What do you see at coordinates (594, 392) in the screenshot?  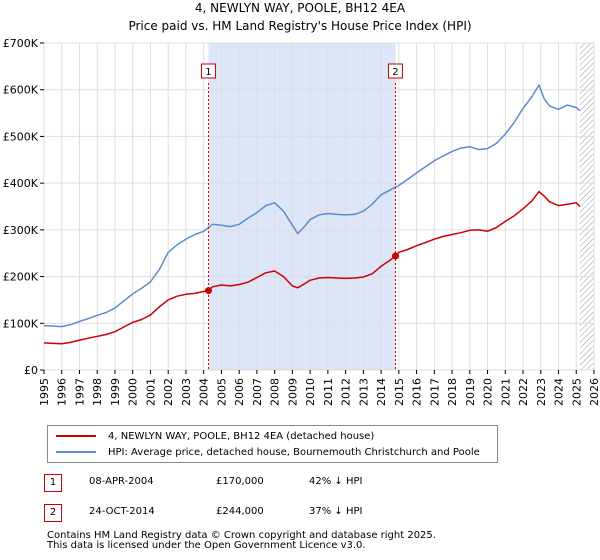 I see `x-tick-label: 2026` at bounding box center [594, 392].